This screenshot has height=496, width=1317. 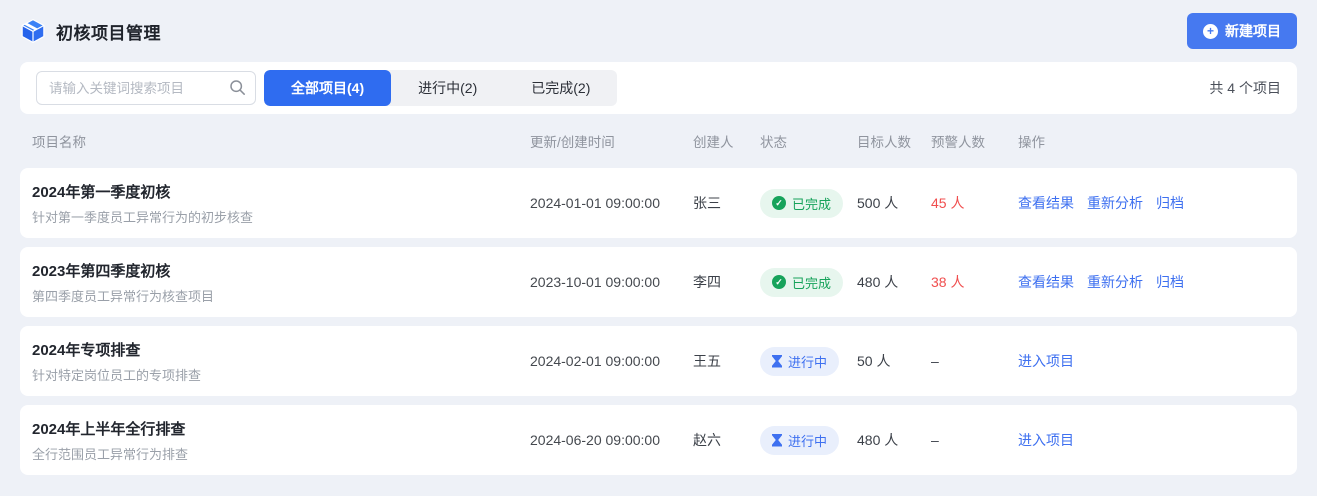 What do you see at coordinates (110, 454) in the screenshot?
I see `project-description: 全行范围员工异常行为排查` at bounding box center [110, 454].